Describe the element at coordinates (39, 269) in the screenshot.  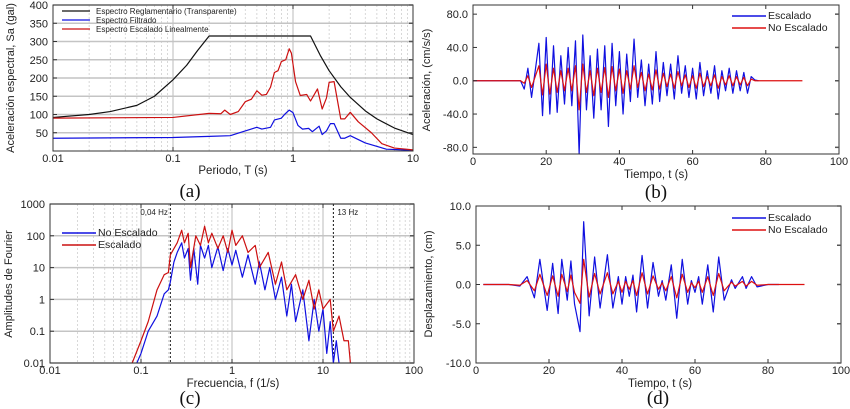
I see `y-tick-label: 10` at that location.